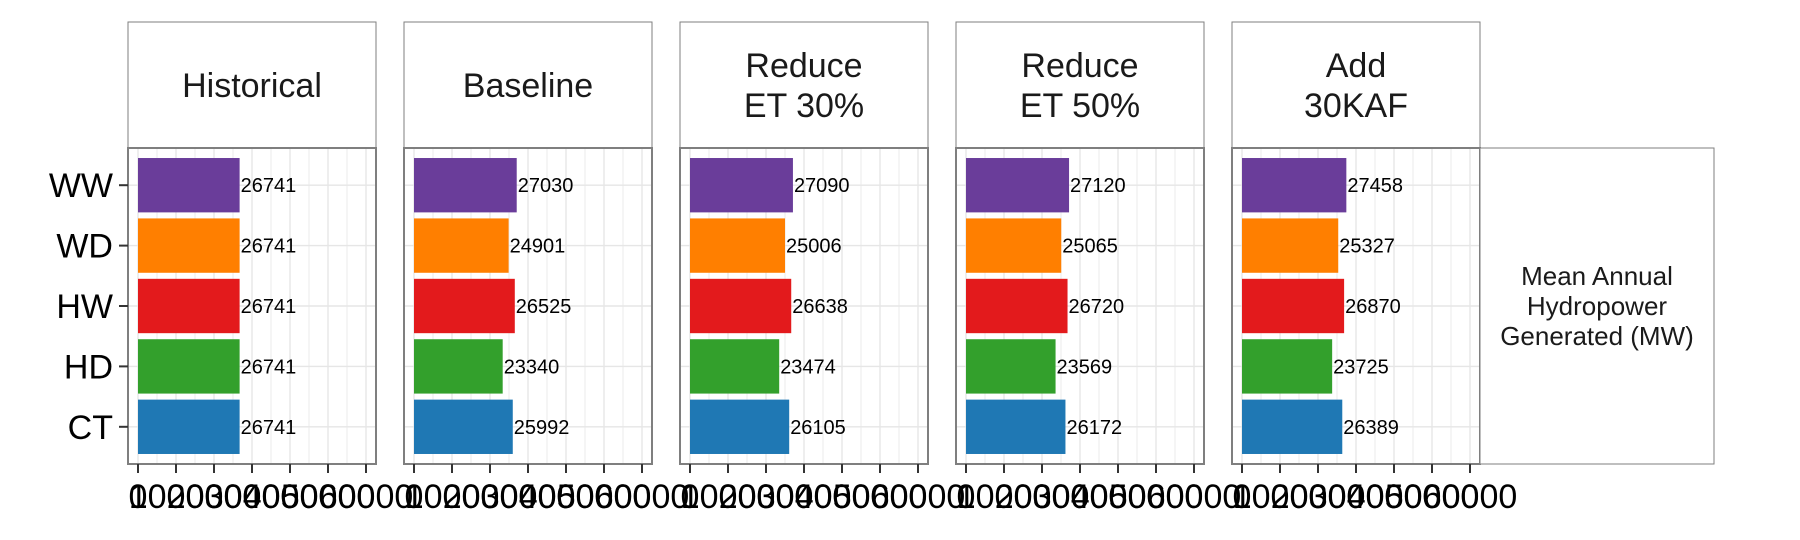  What do you see at coordinates (604, 497) in the screenshot?
I see `x-tick-label-panel-2: 50000` at bounding box center [604, 497].